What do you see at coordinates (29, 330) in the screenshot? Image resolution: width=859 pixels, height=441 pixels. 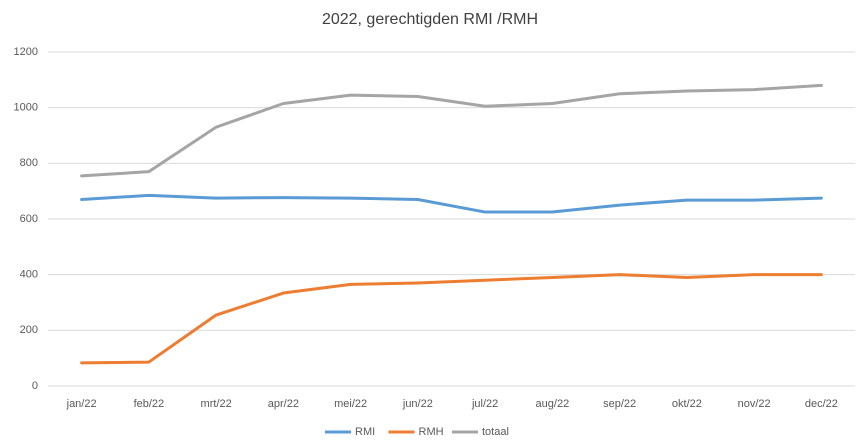 I see `y-tick-label: 200` at bounding box center [29, 330].